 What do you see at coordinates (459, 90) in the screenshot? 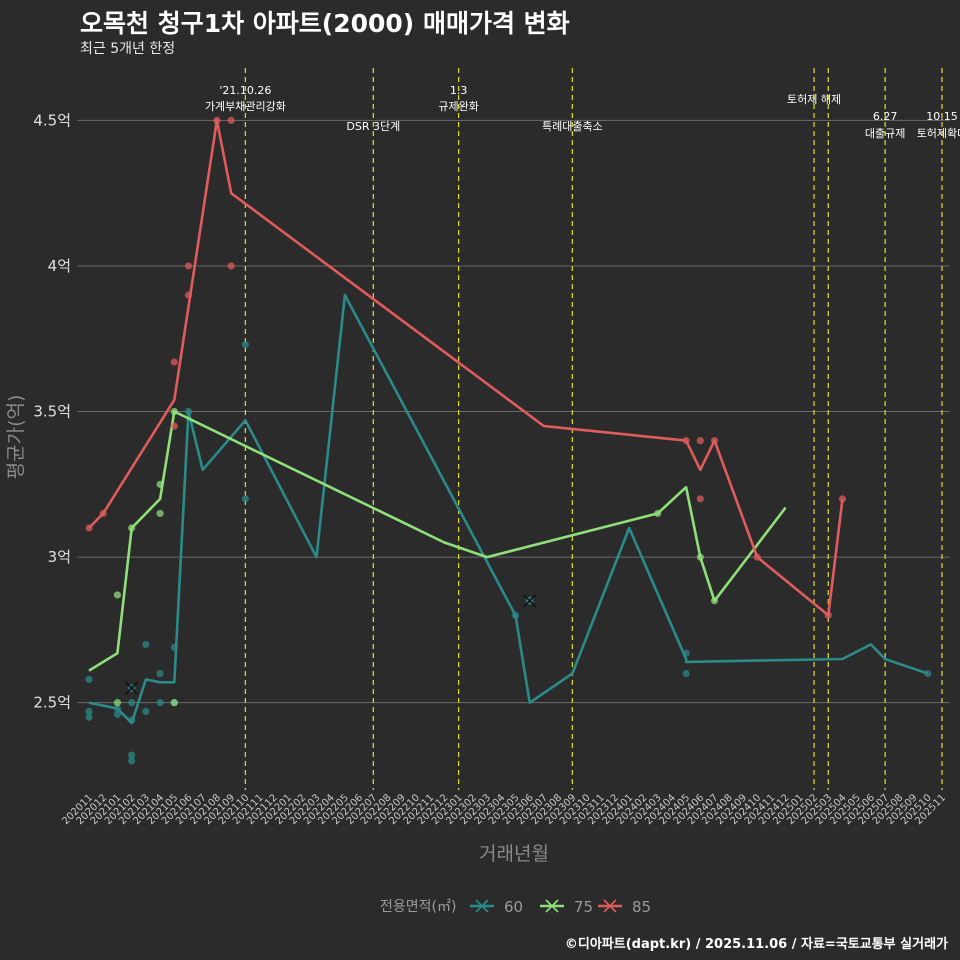
I see `event-label: 1.3` at bounding box center [459, 90].